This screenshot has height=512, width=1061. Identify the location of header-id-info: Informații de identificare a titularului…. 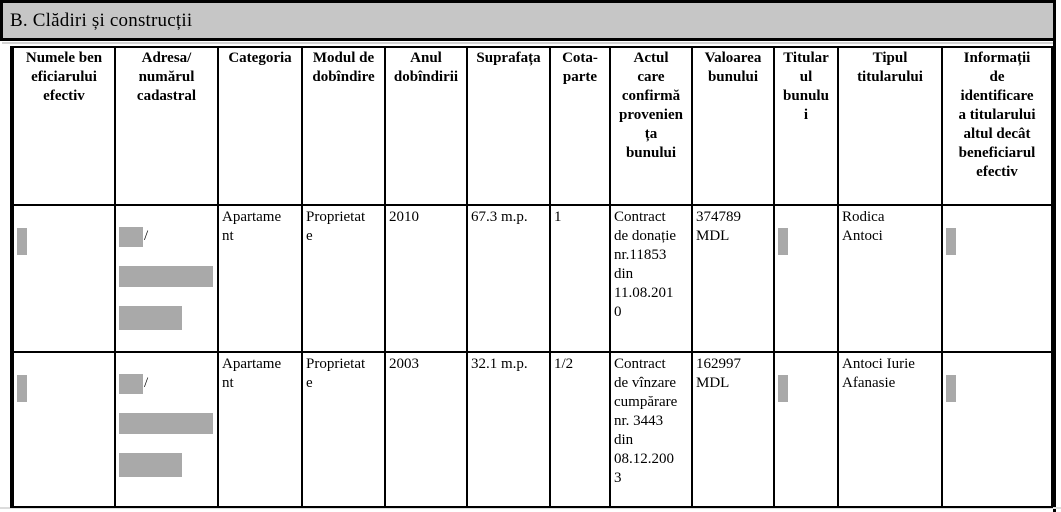
(997, 126).